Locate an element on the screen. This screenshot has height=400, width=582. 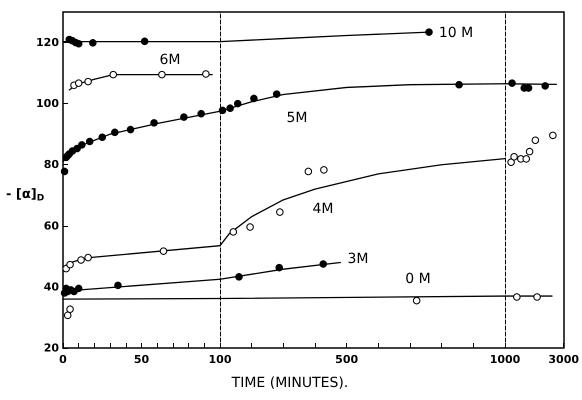
y-tick-label: 60 is located at coordinates (52, 225).